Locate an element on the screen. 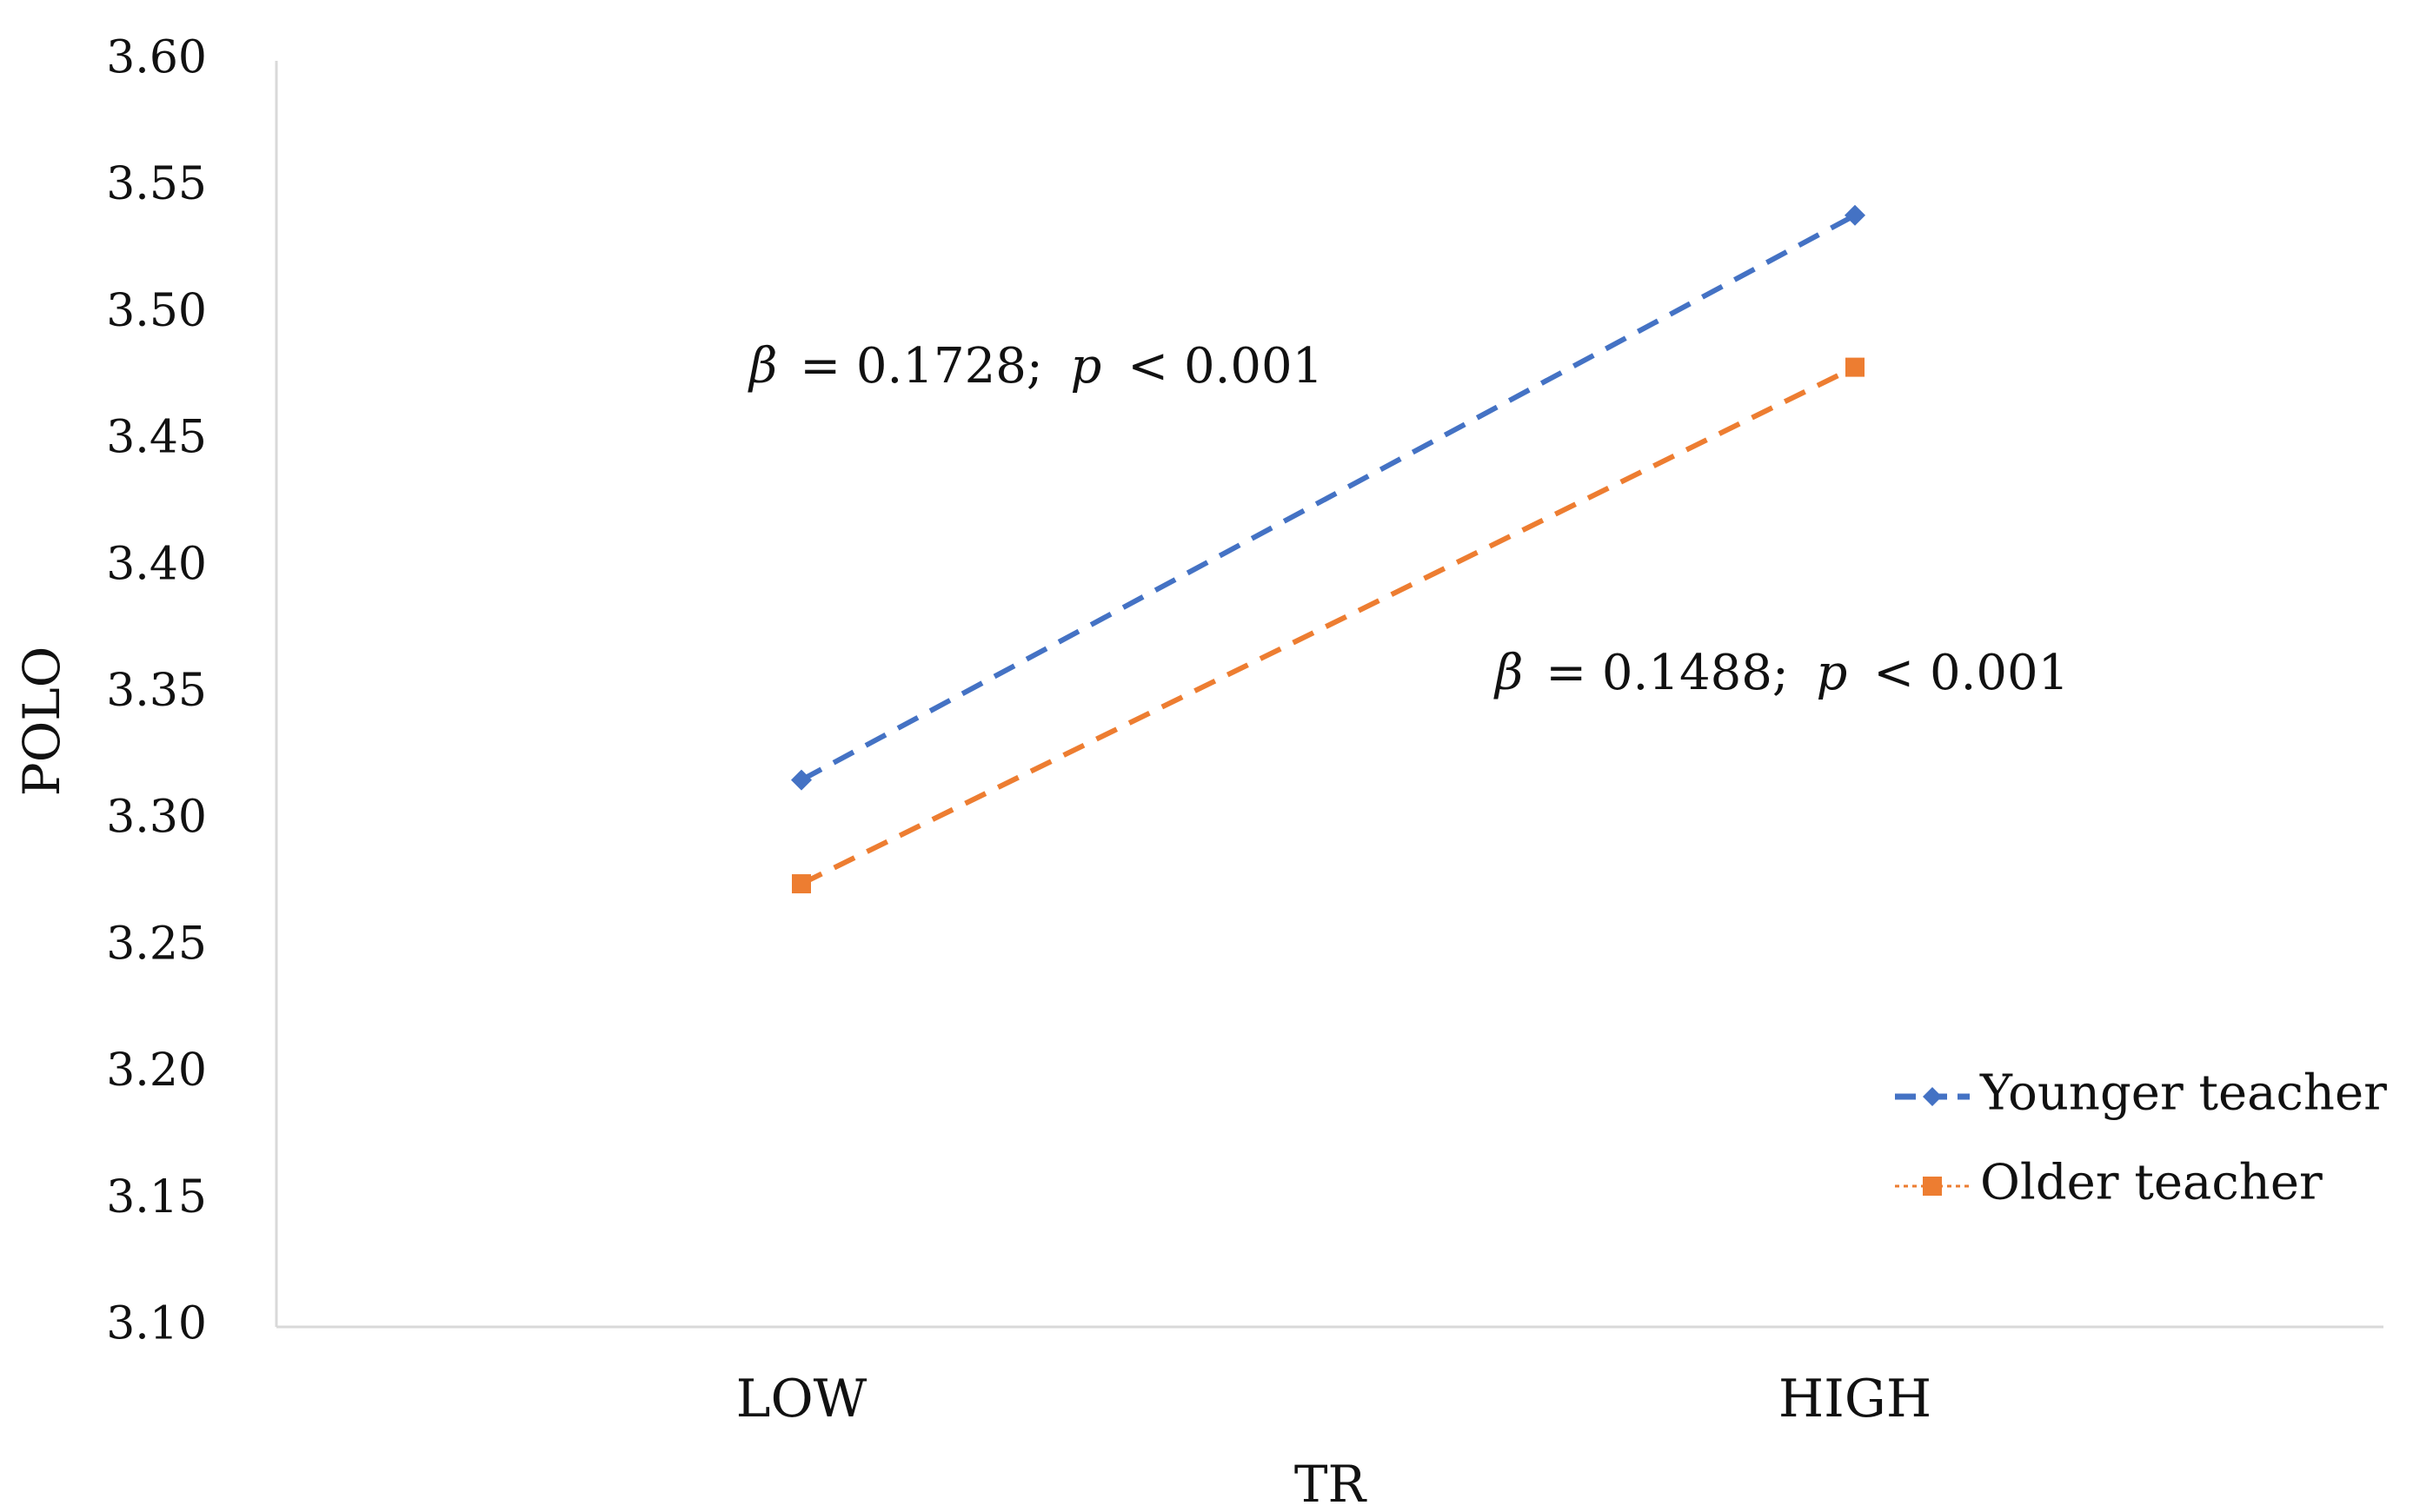 This screenshot has height=1512, width=2413. annotation-younger: β = 0.1728; p < 0.001 is located at coordinates (1035, 366).